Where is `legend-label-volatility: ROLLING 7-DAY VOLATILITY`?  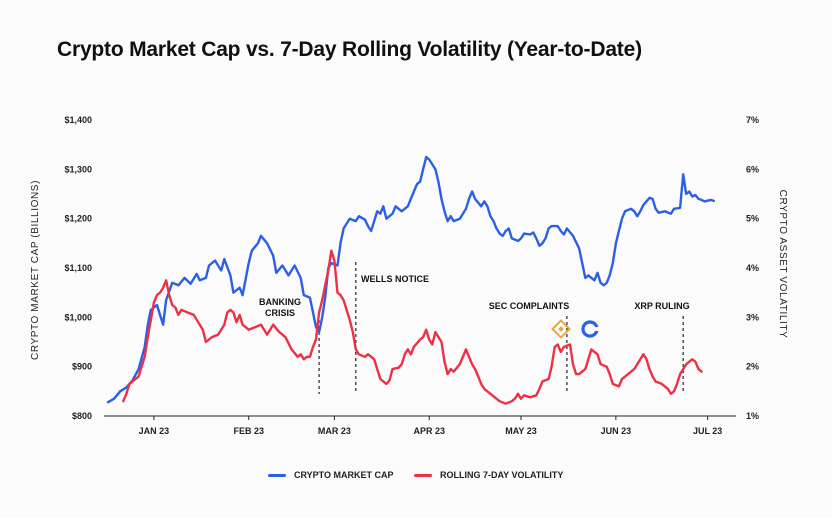
legend-label-volatility: ROLLING 7-DAY VOLATILITY is located at coordinates (502, 475).